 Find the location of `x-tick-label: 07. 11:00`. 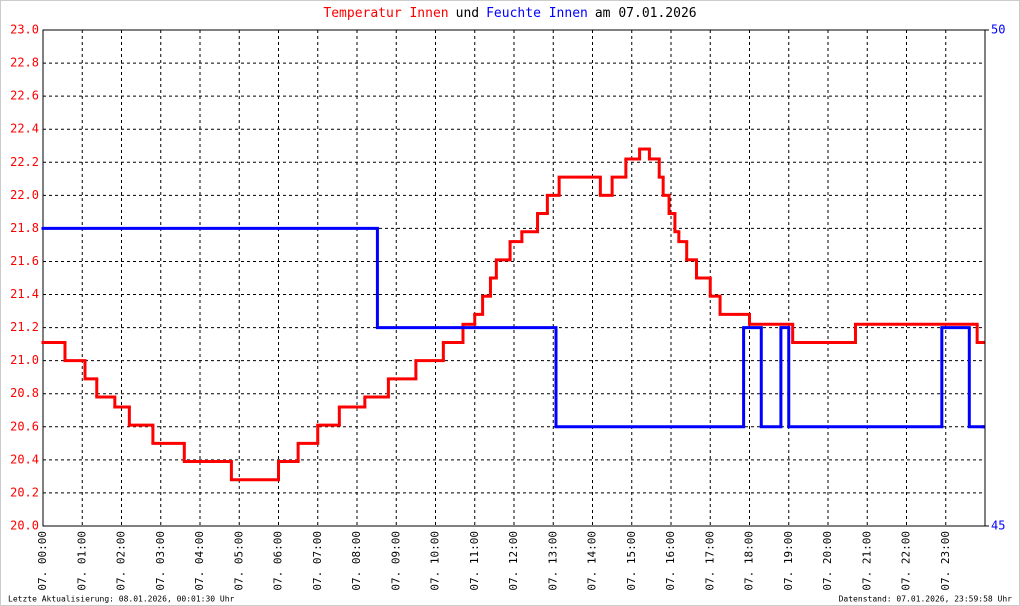

x-tick-label: 07. 11:00 is located at coordinates (474, 561).